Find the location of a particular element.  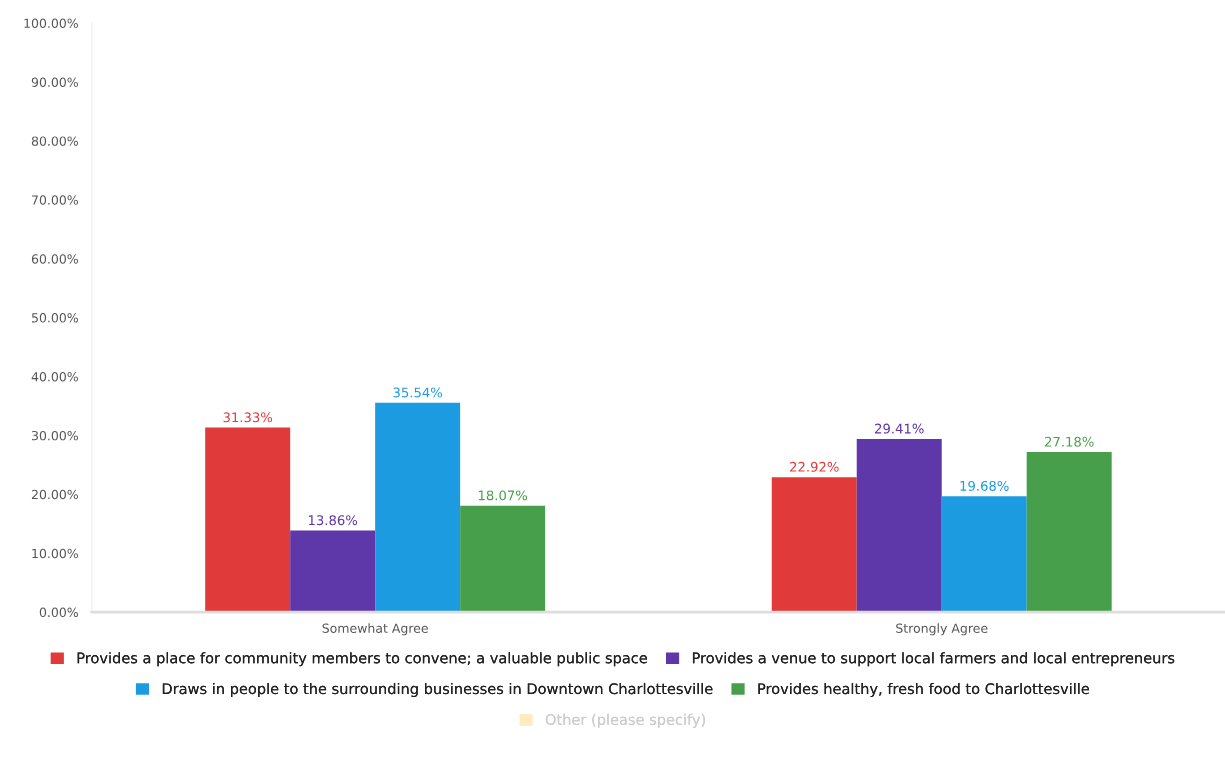

y-tick-label: 30.00% is located at coordinates (54, 435).